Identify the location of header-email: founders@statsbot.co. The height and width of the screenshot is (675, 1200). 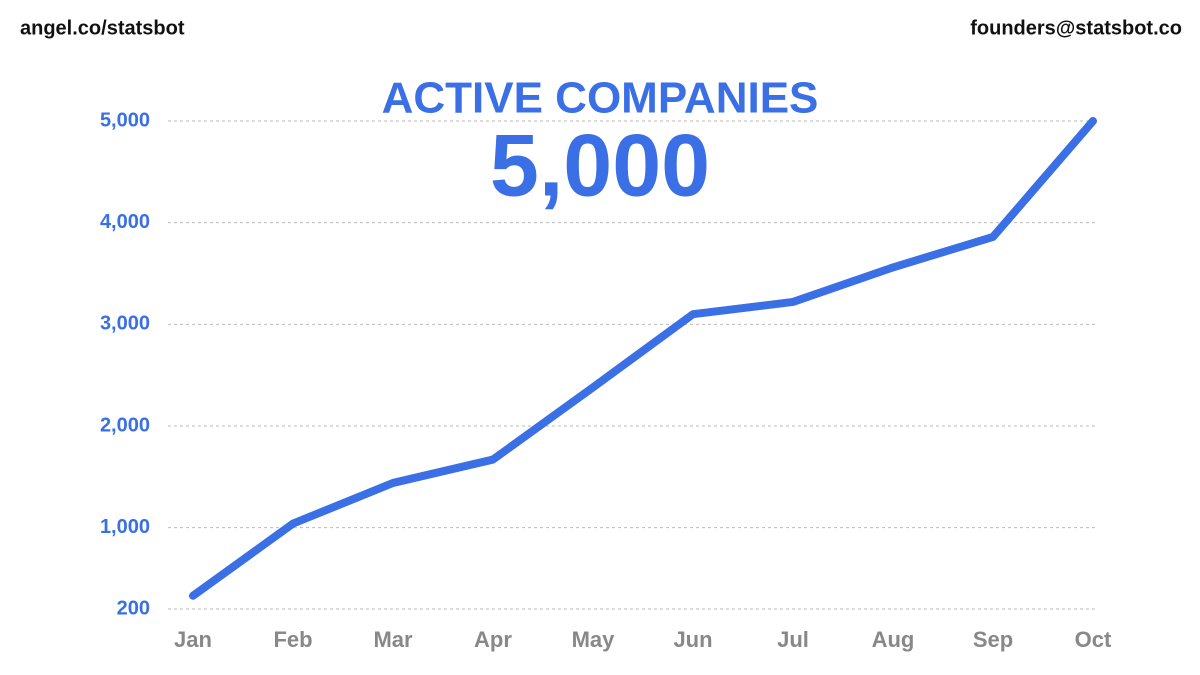
(1076, 28).